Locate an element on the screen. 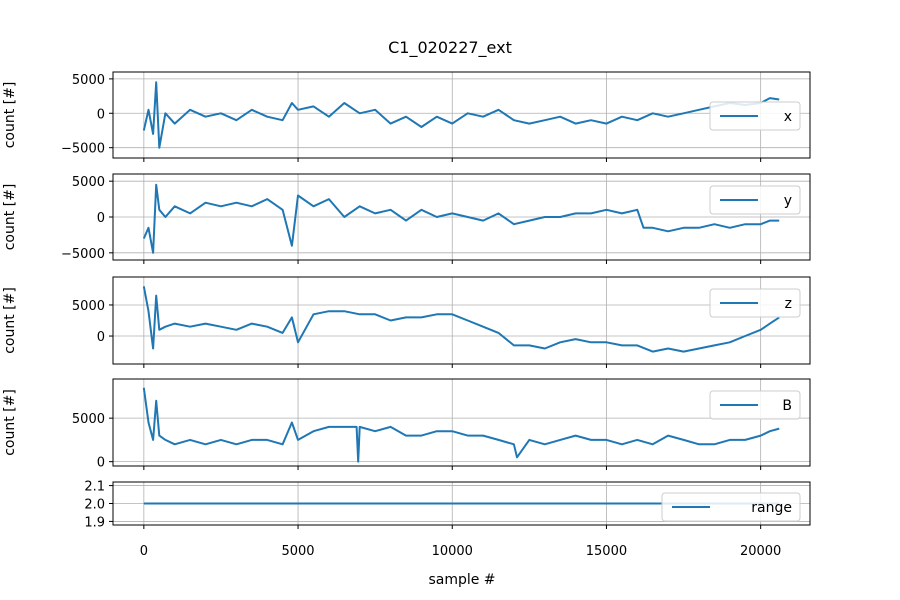 The image size is (900, 600). x-tick-label: 15000 is located at coordinates (606, 551).